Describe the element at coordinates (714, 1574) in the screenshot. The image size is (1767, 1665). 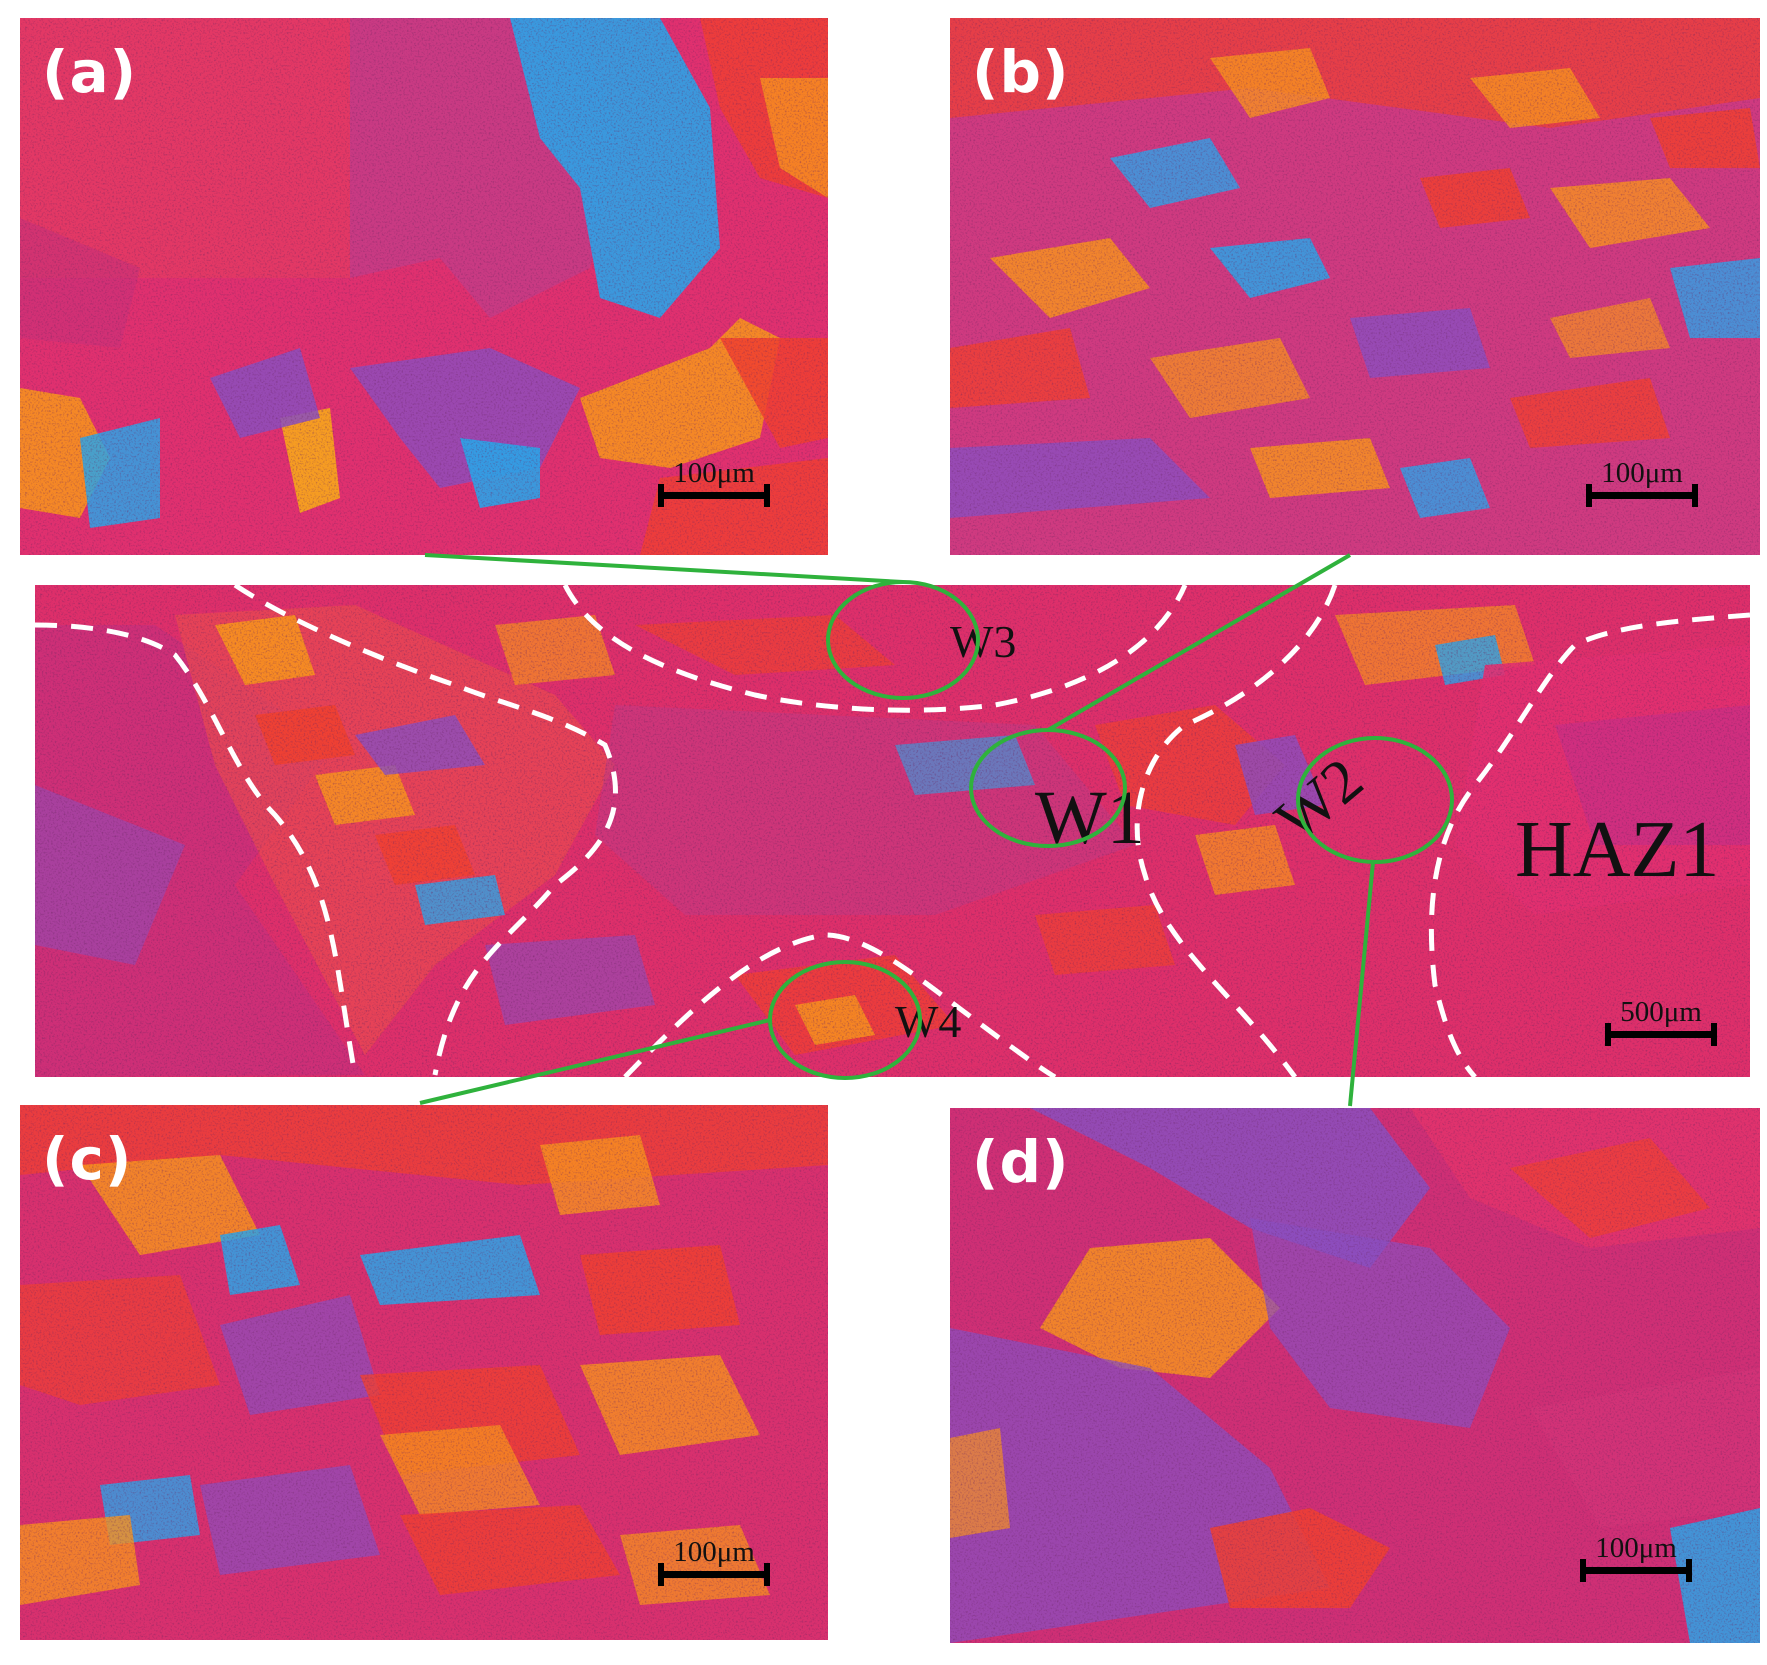
I see `scale-line-c` at that location.